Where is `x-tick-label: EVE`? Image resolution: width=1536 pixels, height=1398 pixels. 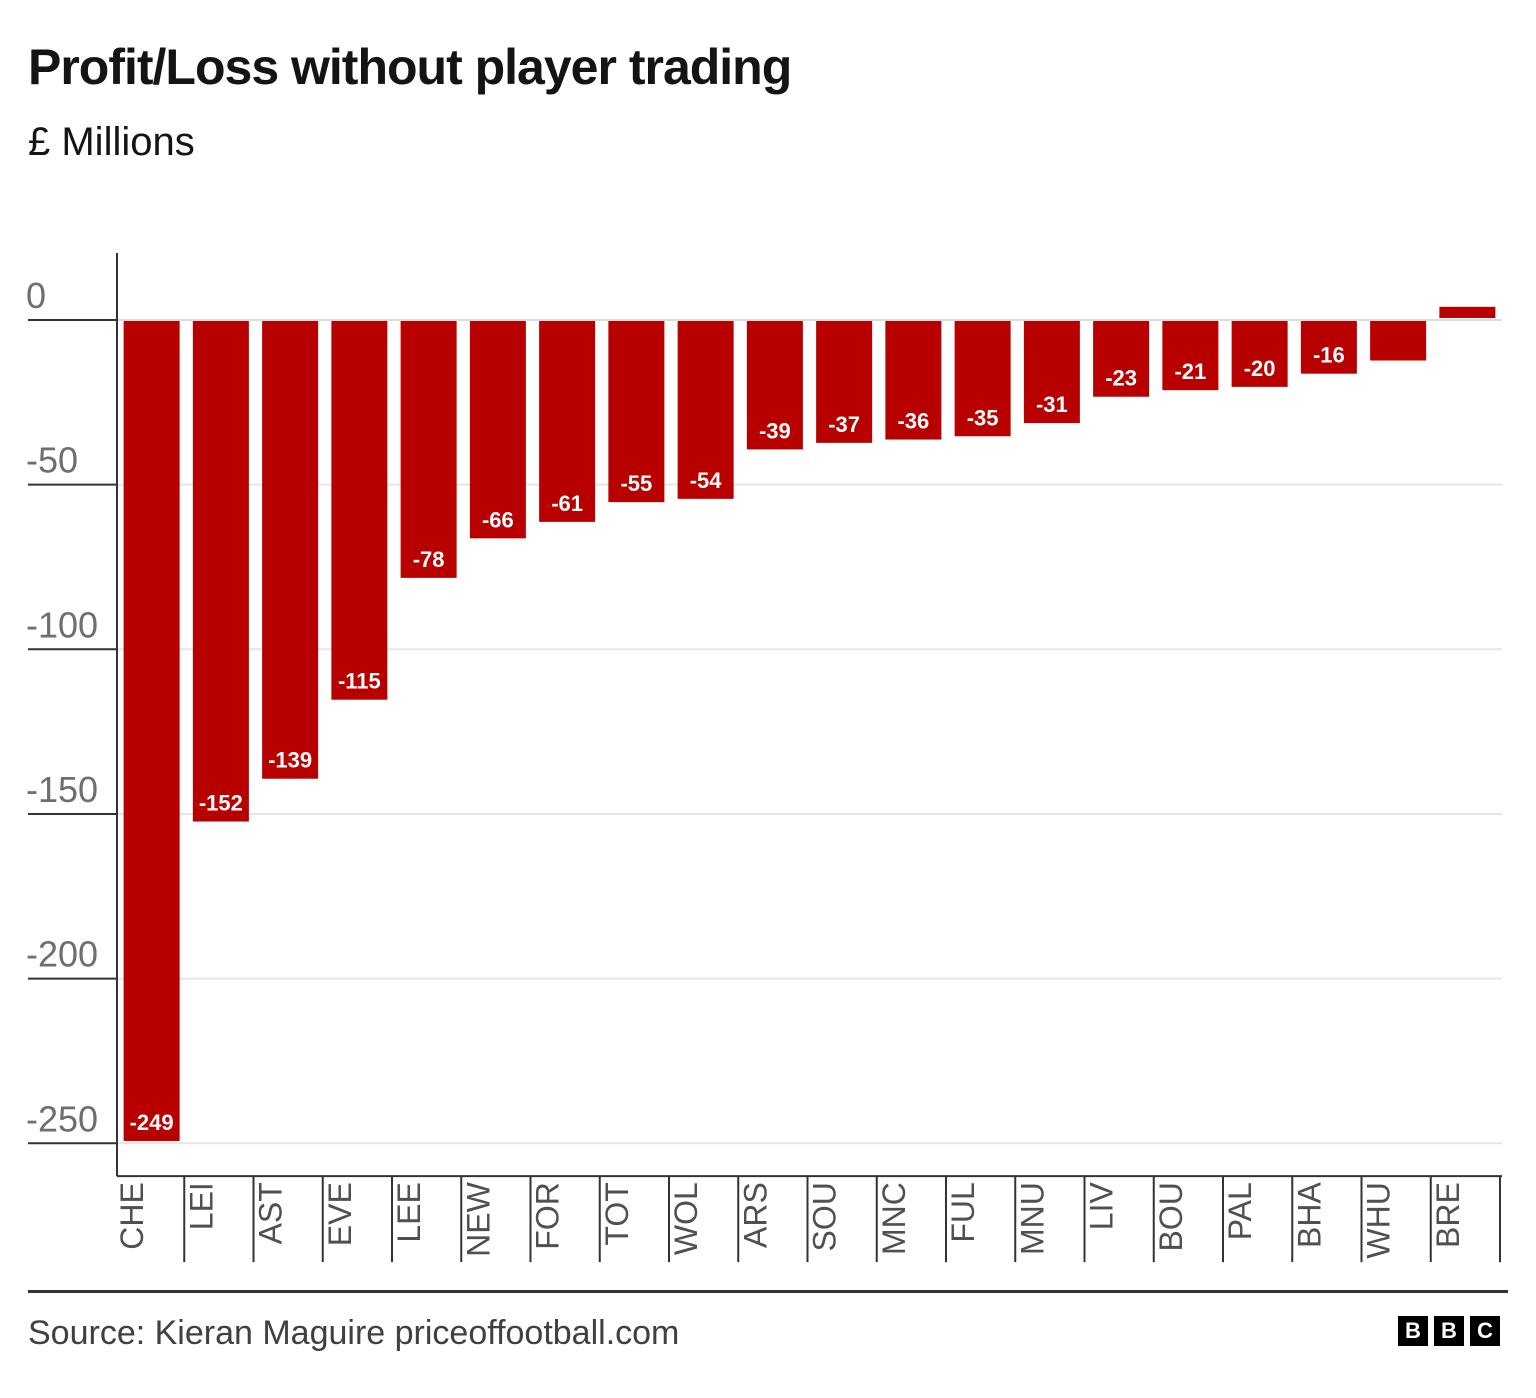 x-tick-label: EVE is located at coordinates (340, 1214).